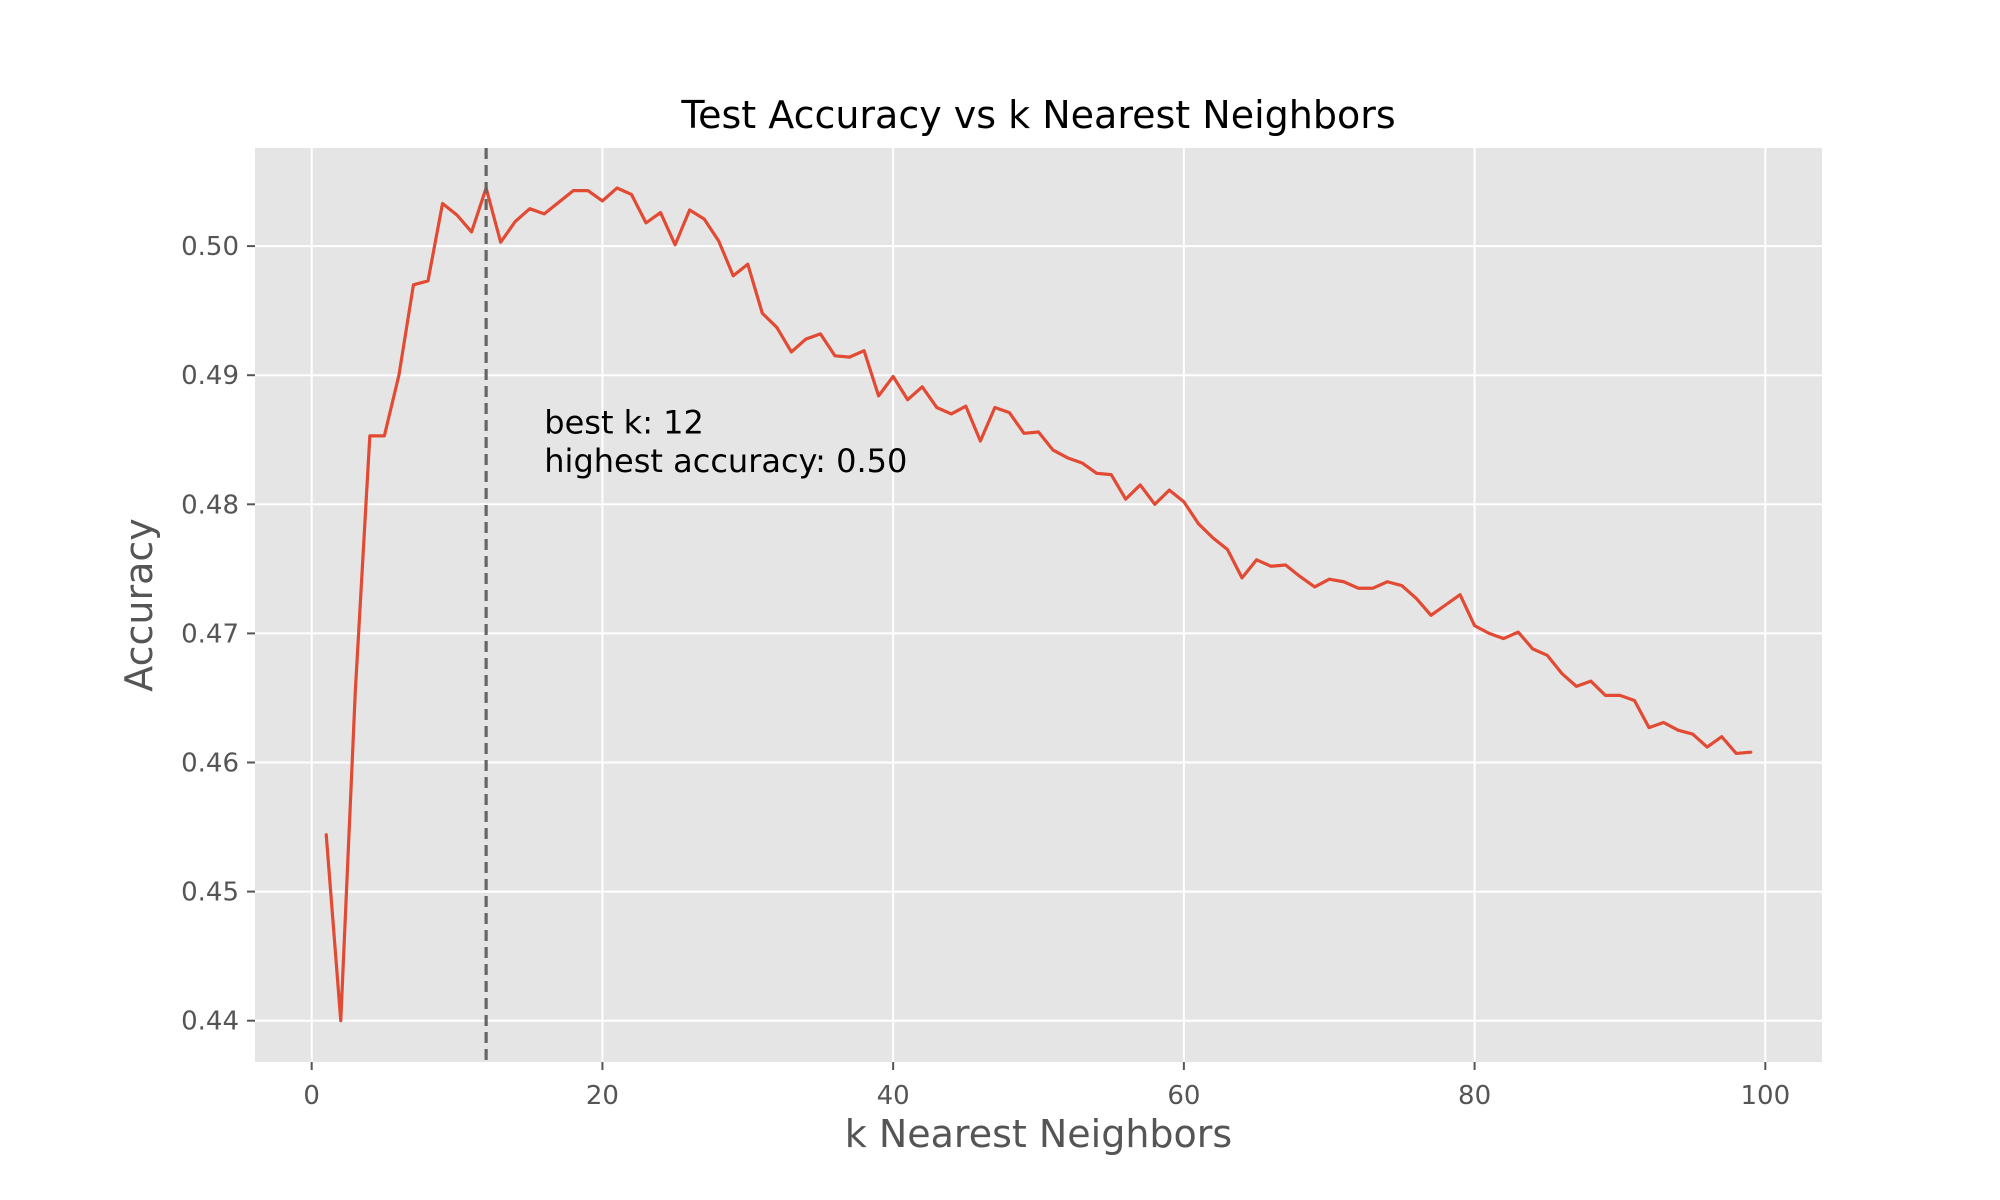  I want to click on x-tick-label: 60, so click(1183, 1096).